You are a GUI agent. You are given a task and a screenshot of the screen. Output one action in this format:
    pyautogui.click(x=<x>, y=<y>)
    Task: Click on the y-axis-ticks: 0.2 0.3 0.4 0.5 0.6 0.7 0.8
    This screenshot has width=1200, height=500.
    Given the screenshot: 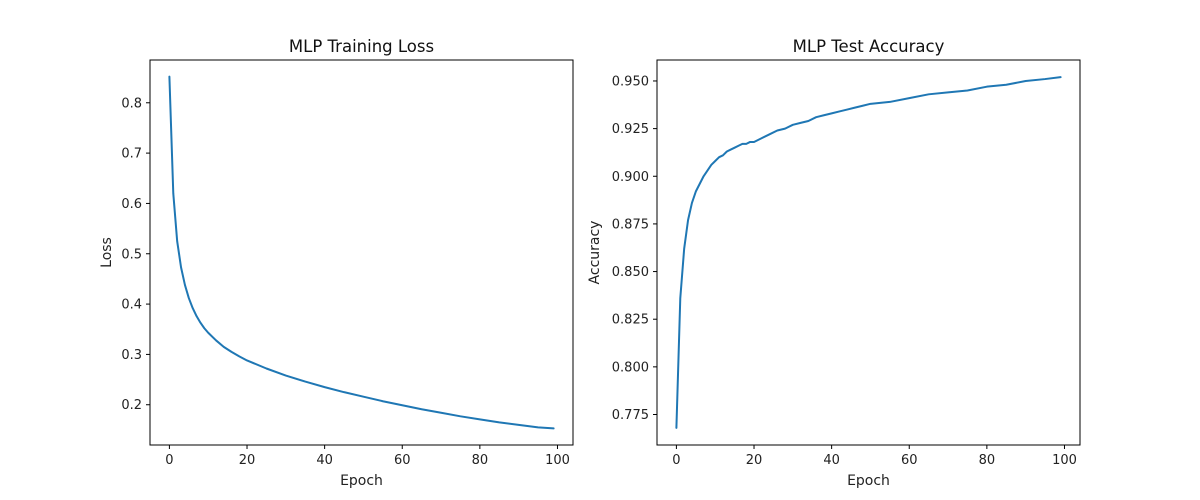 What is the action you would take?
    pyautogui.click(x=135, y=254)
    